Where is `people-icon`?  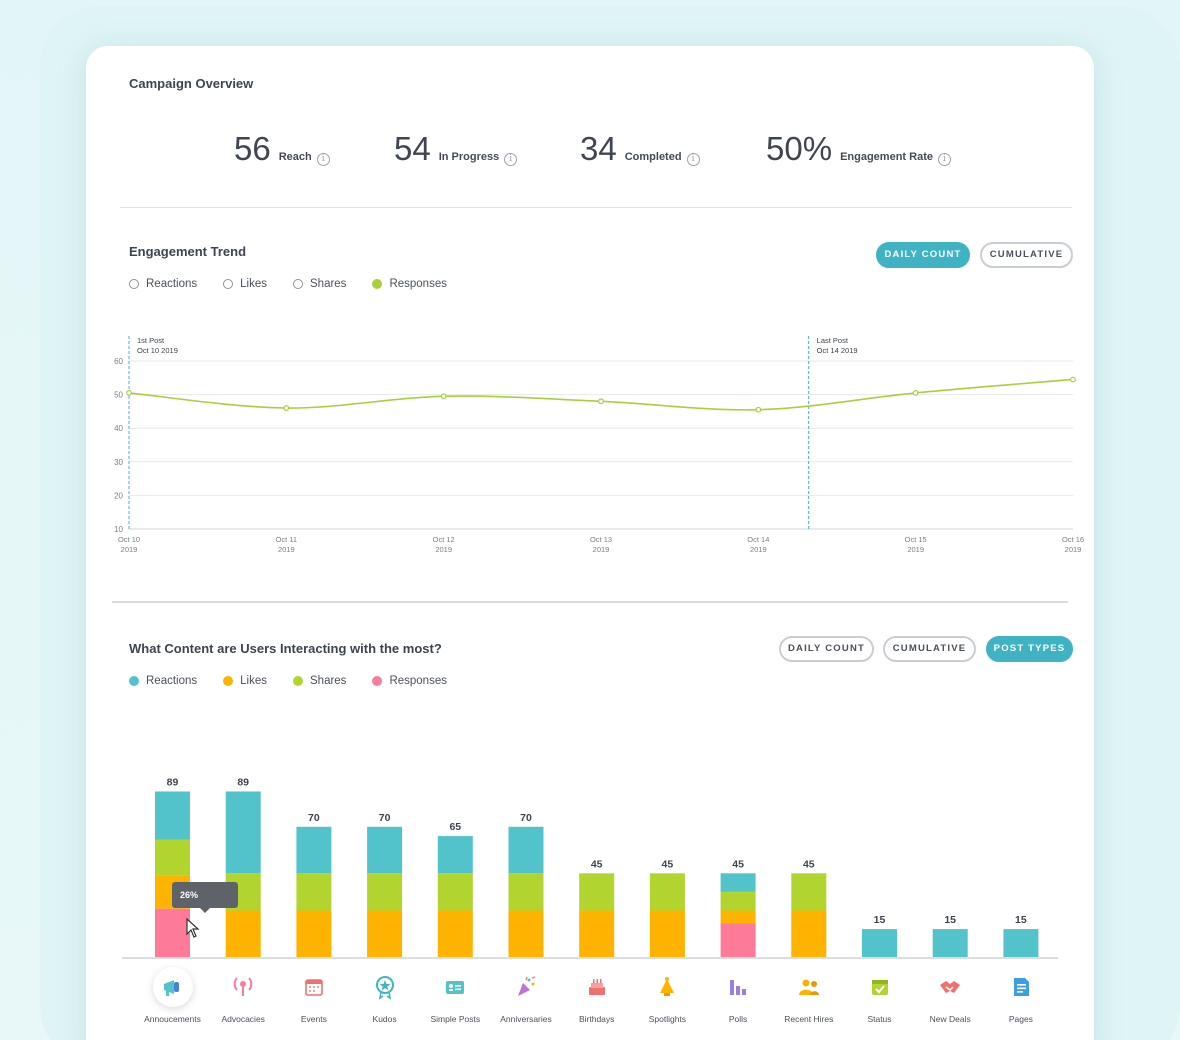
people-icon is located at coordinates (809, 987).